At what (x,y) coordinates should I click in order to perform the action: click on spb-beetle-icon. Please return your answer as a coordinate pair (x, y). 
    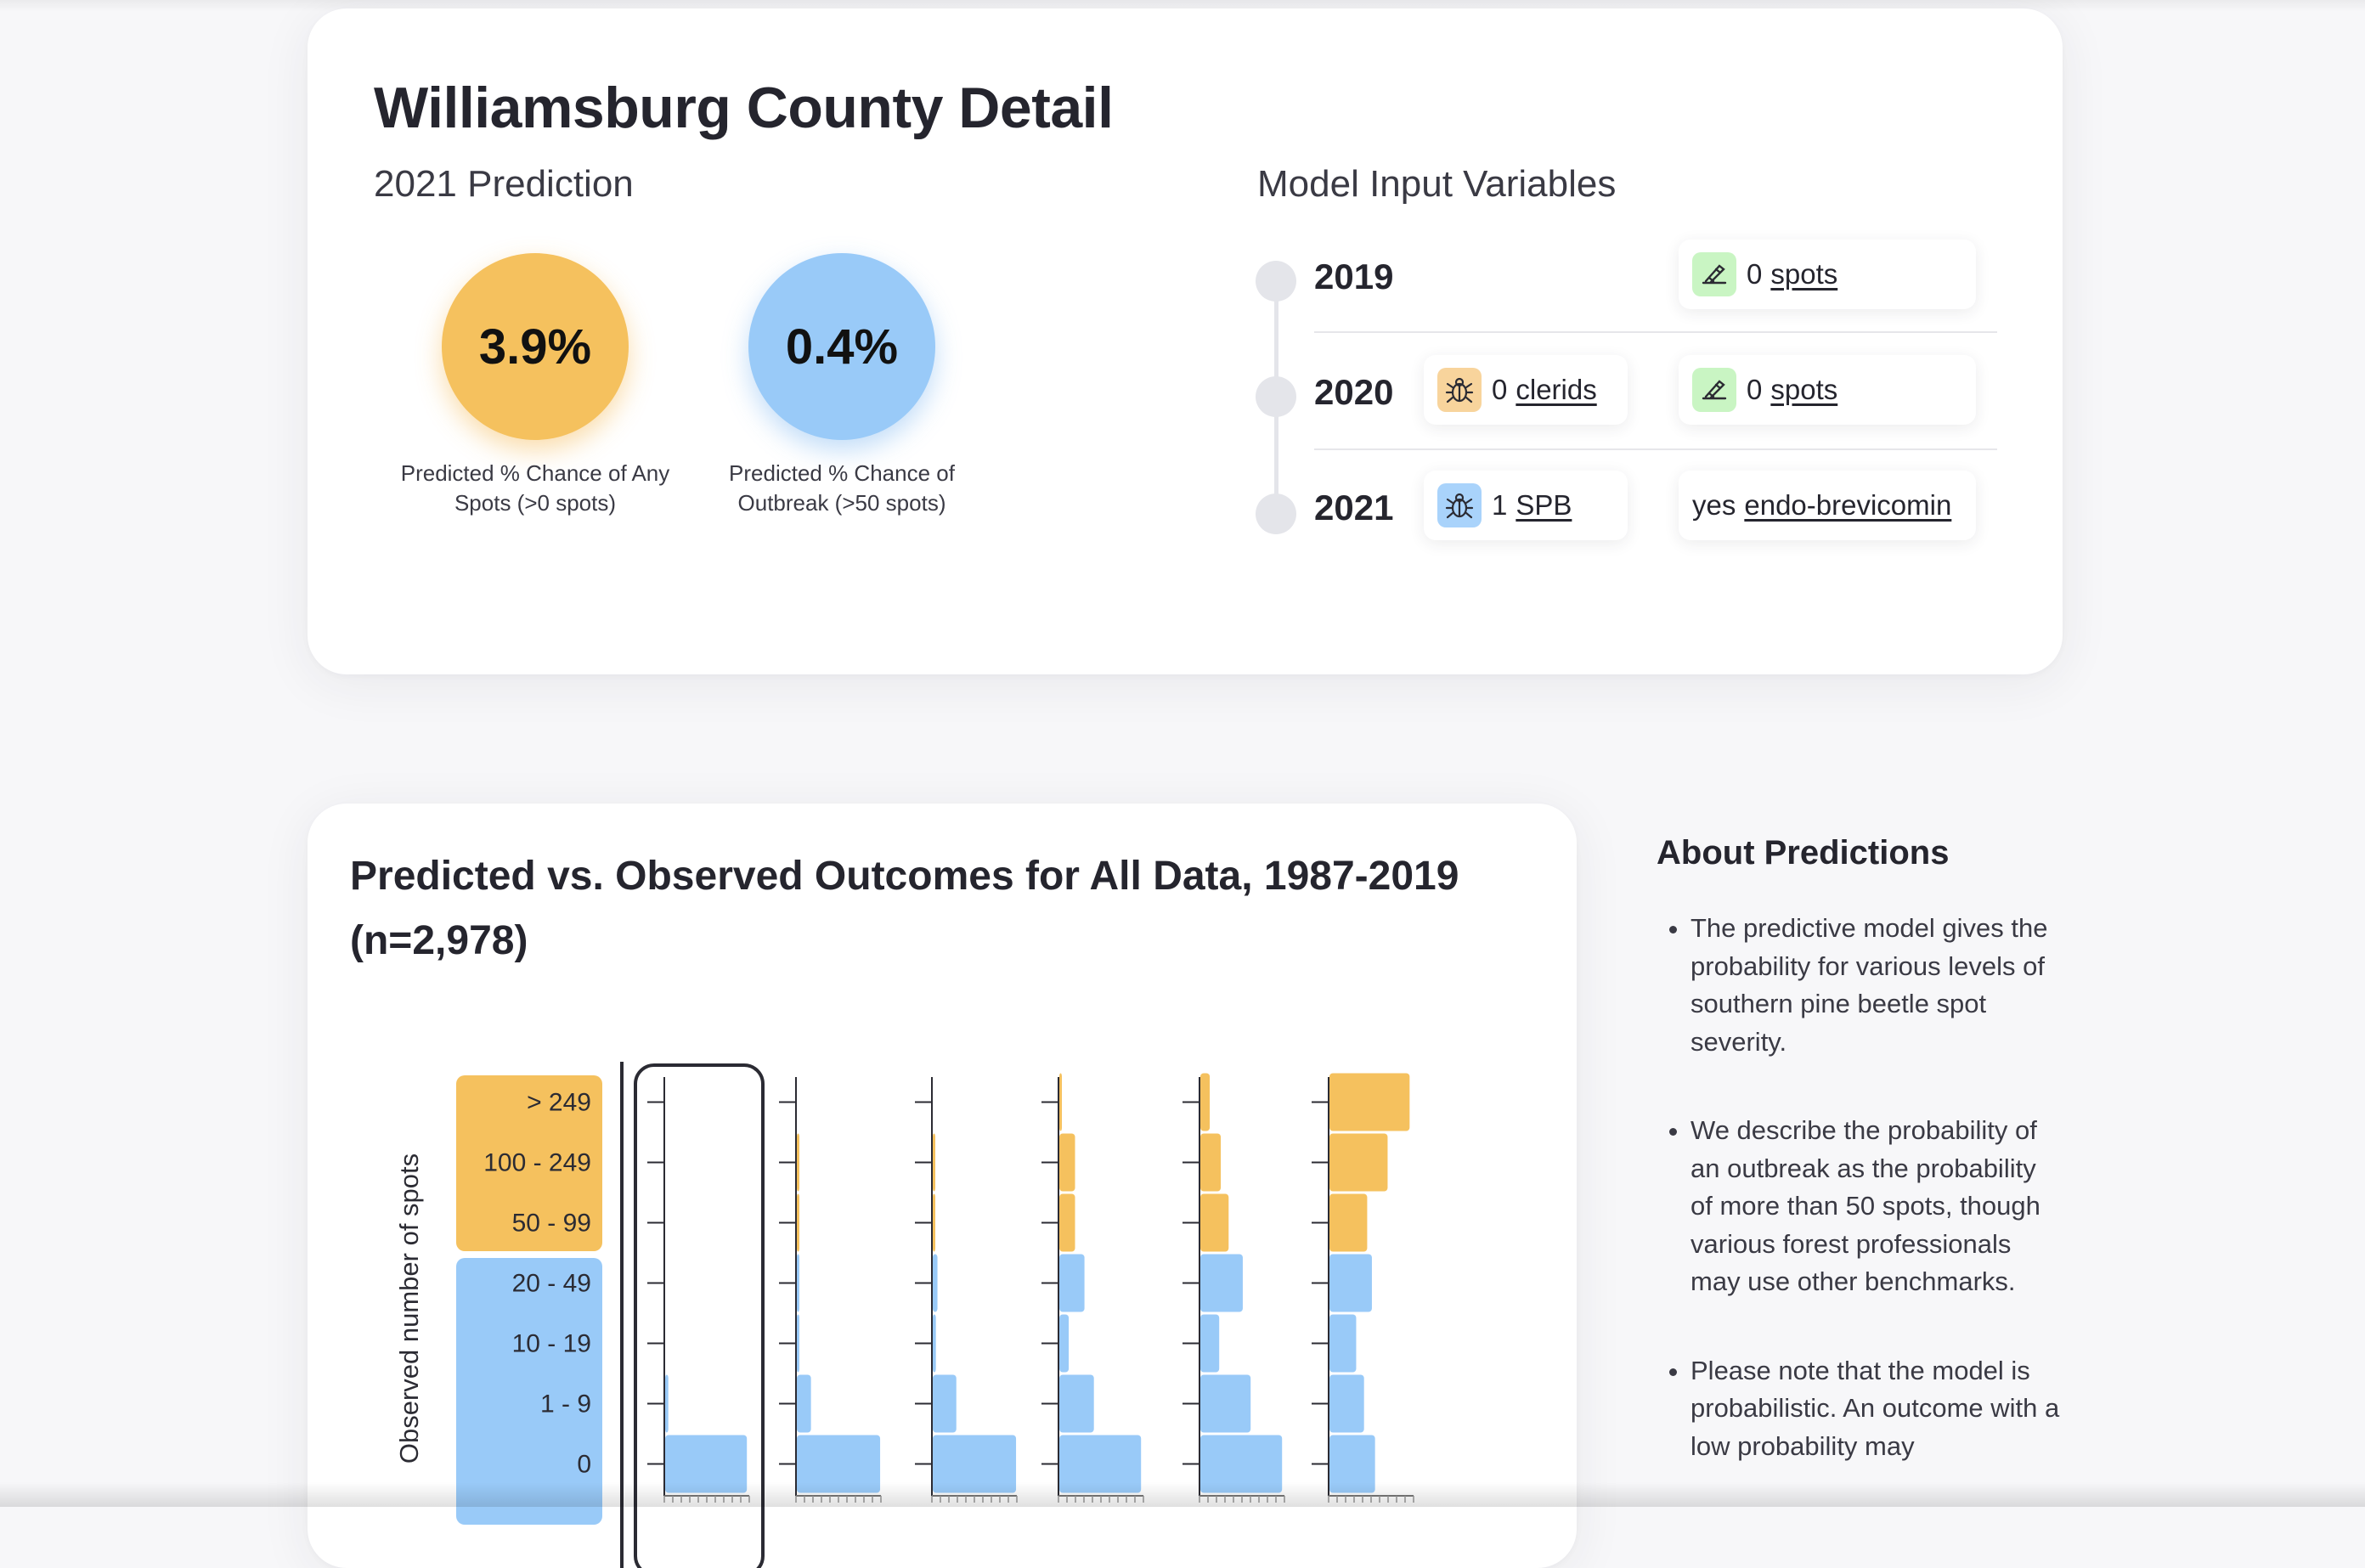
    Looking at the image, I should click on (1460, 505).